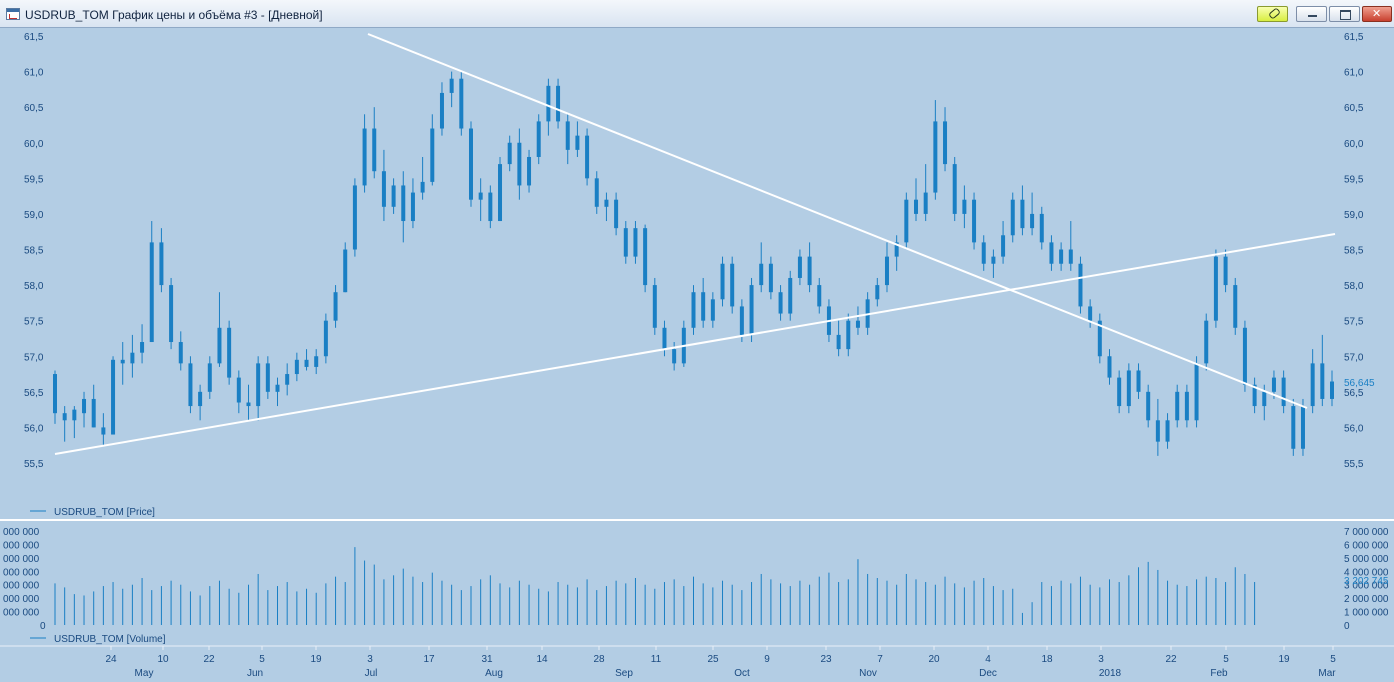 The image size is (1394, 682). What do you see at coordinates (1171, 659) in the screenshot?
I see `time-day-label: 22` at bounding box center [1171, 659].